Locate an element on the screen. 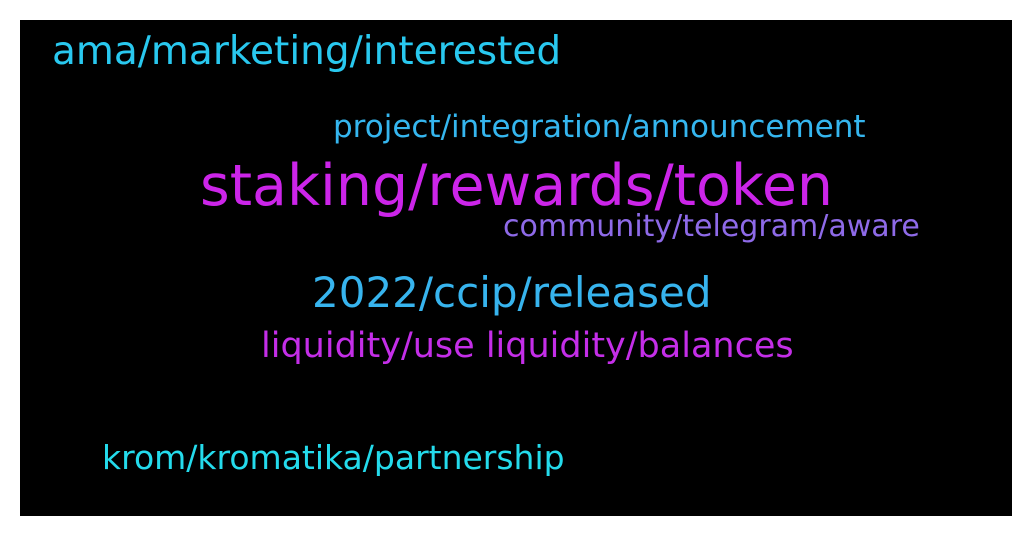 The width and height of the screenshot is (1031, 536). cloud-word: project/integration/announcement is located at coordinates (599, 127).